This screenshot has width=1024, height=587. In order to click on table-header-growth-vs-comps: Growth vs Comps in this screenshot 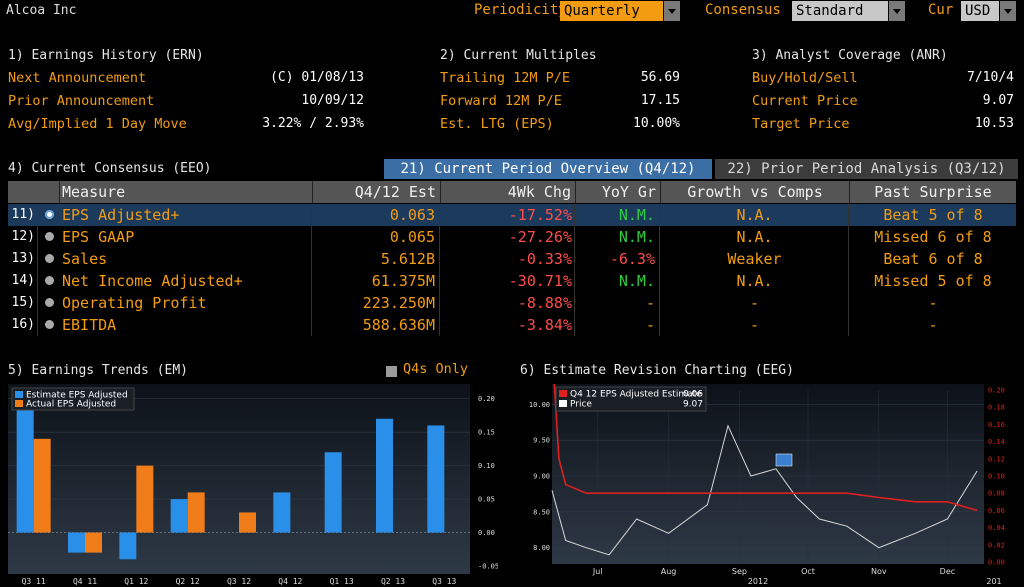, I will do `click(755, 192)`.